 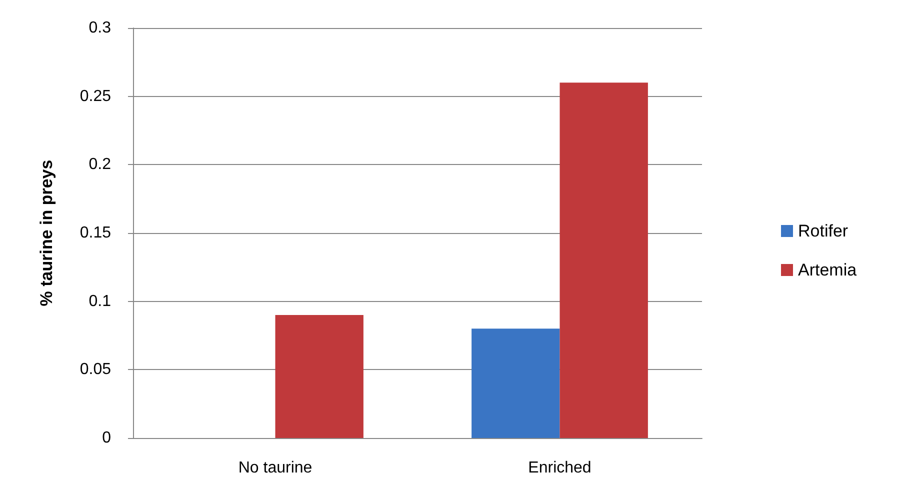 I want to click on y-tick-label: 0.05, so click(x=96, y=369).